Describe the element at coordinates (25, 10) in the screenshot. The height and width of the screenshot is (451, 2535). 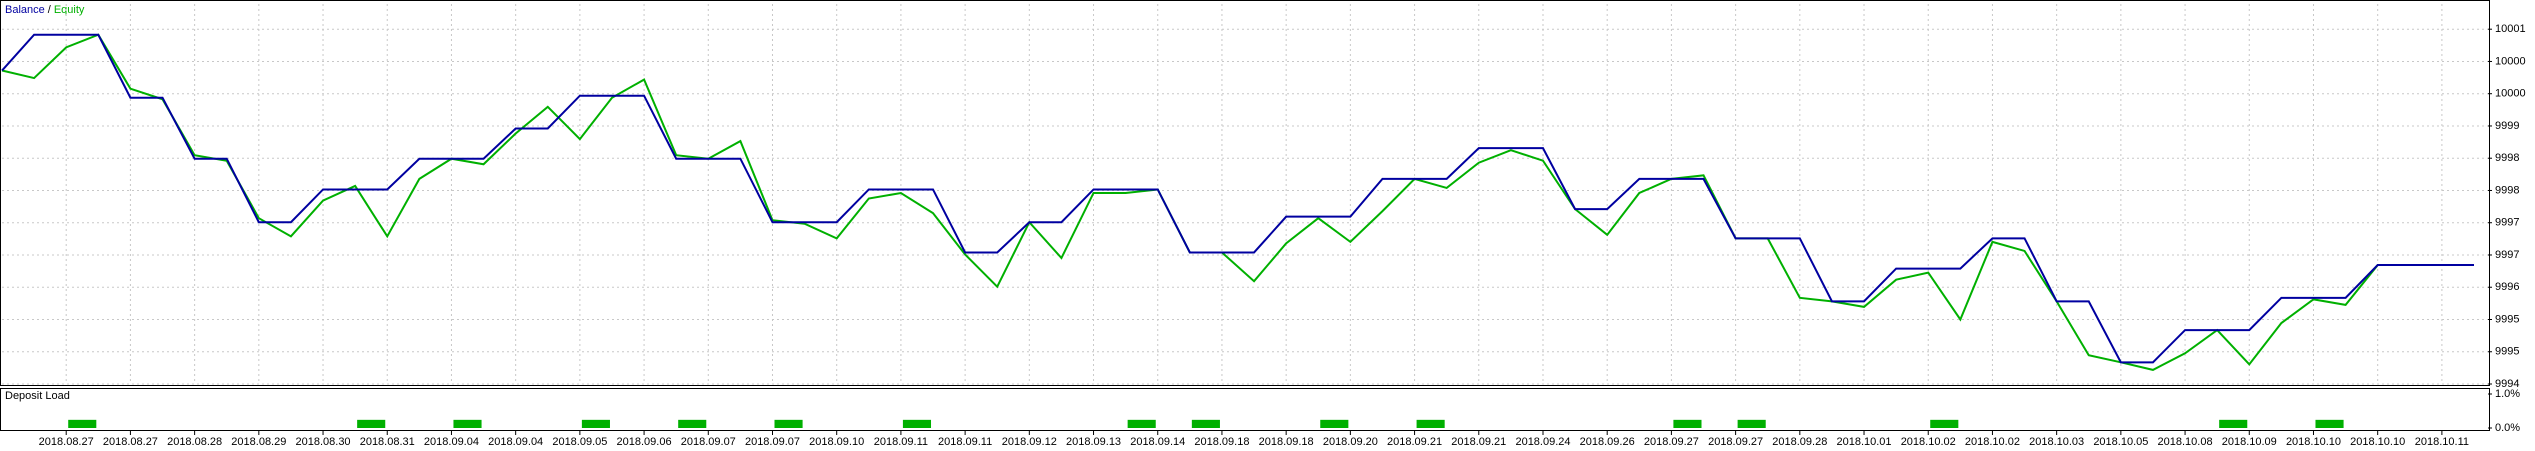
I see `legend-entry: Balance` at that location.